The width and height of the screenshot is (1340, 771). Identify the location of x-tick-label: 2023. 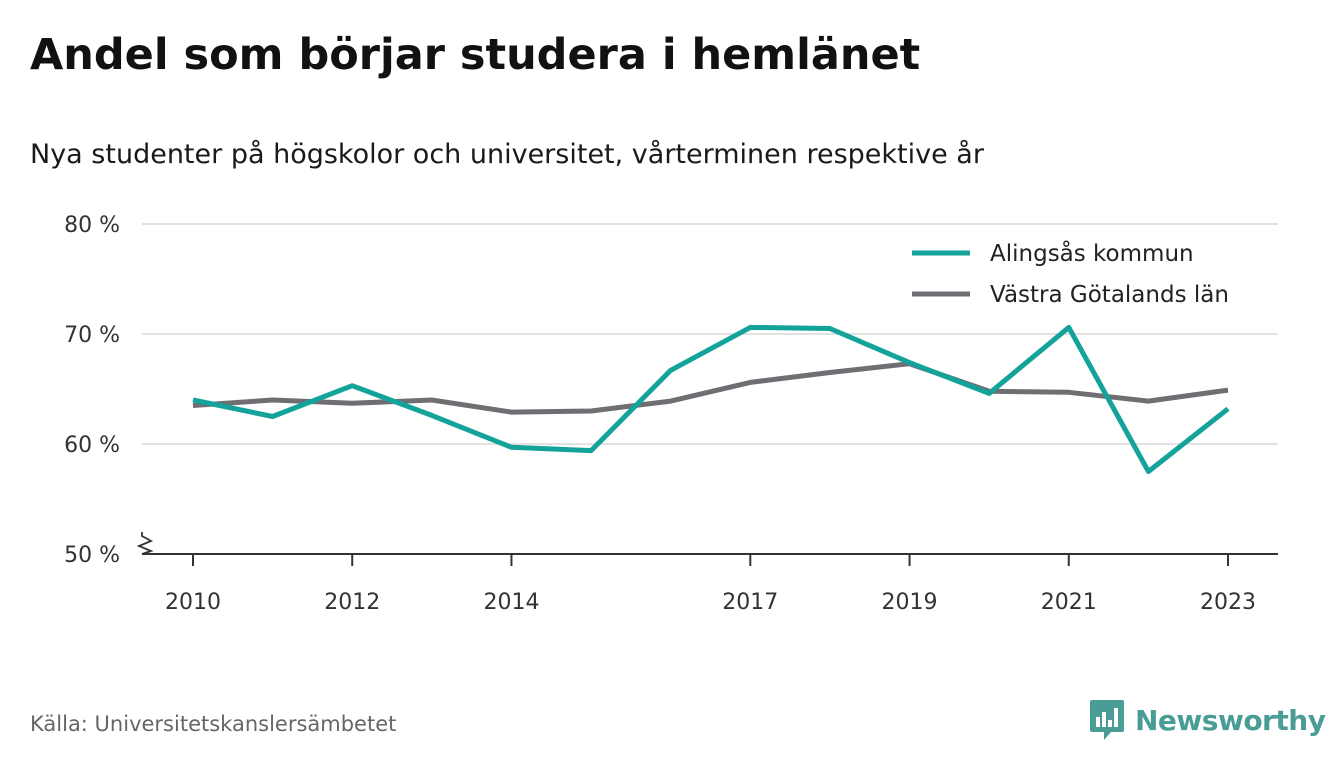
(1228, 602).